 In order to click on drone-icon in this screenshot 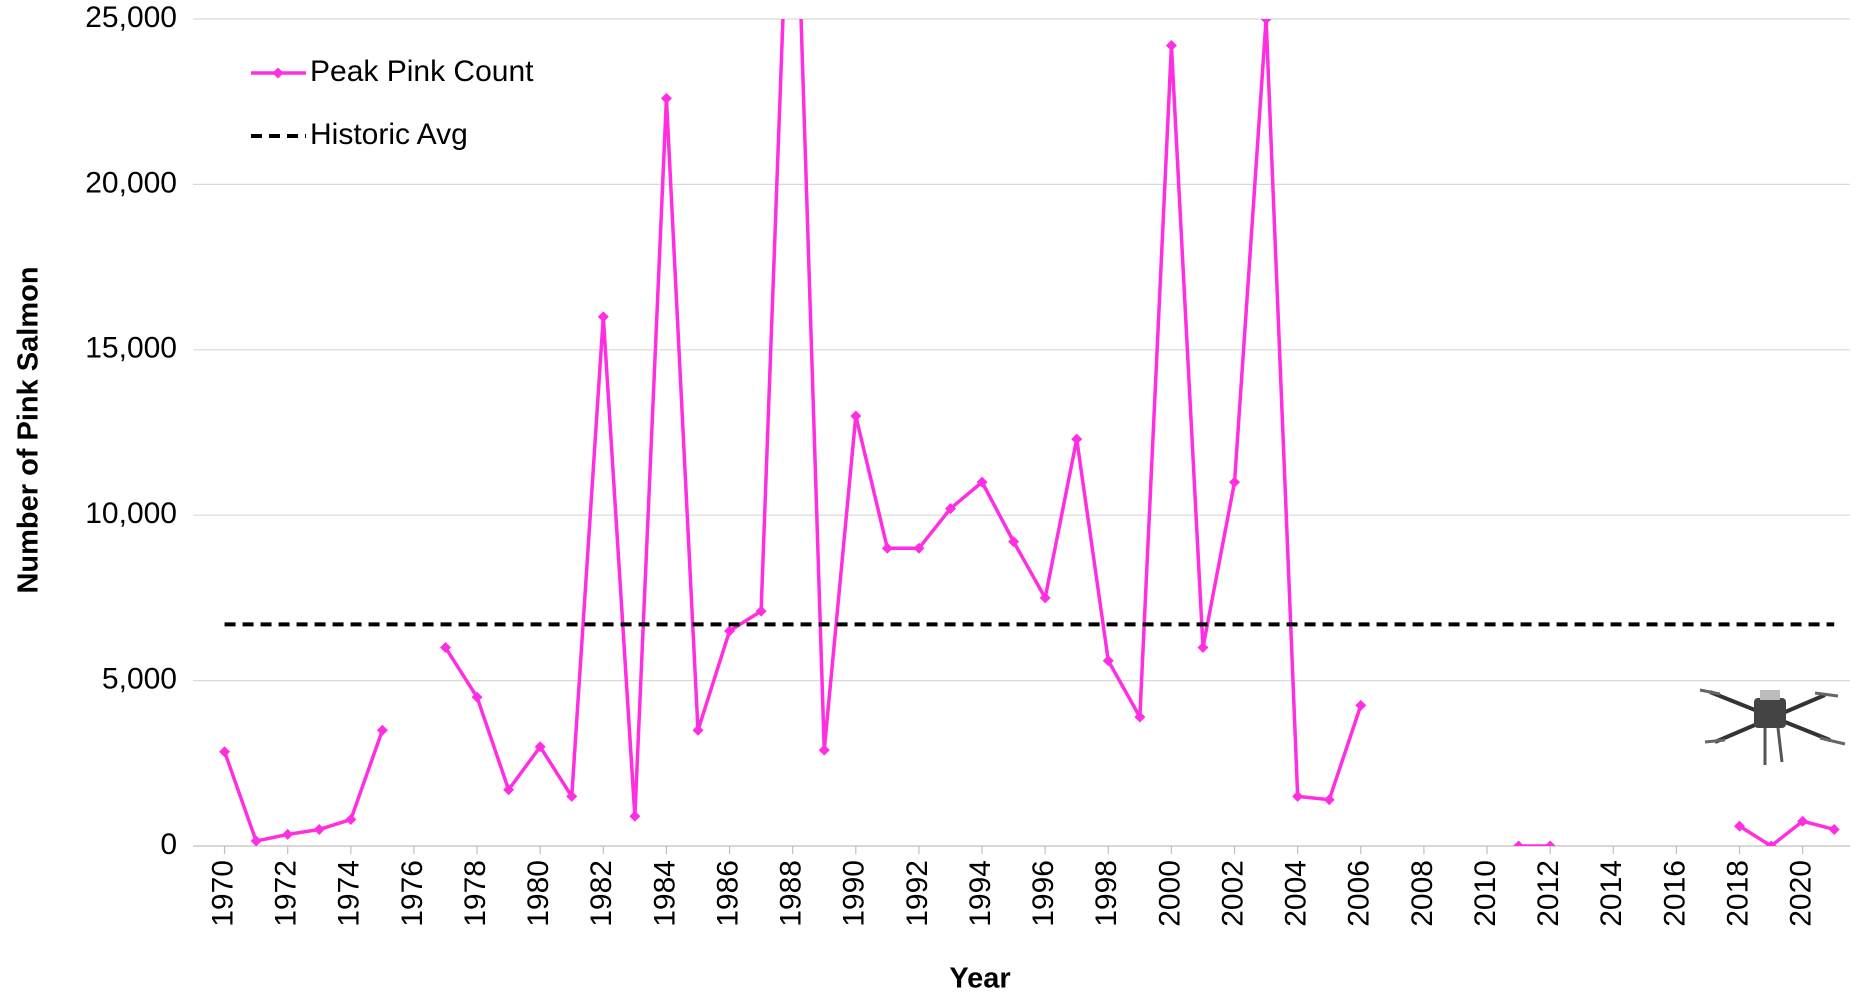, I will do `click(1772, 726)`.